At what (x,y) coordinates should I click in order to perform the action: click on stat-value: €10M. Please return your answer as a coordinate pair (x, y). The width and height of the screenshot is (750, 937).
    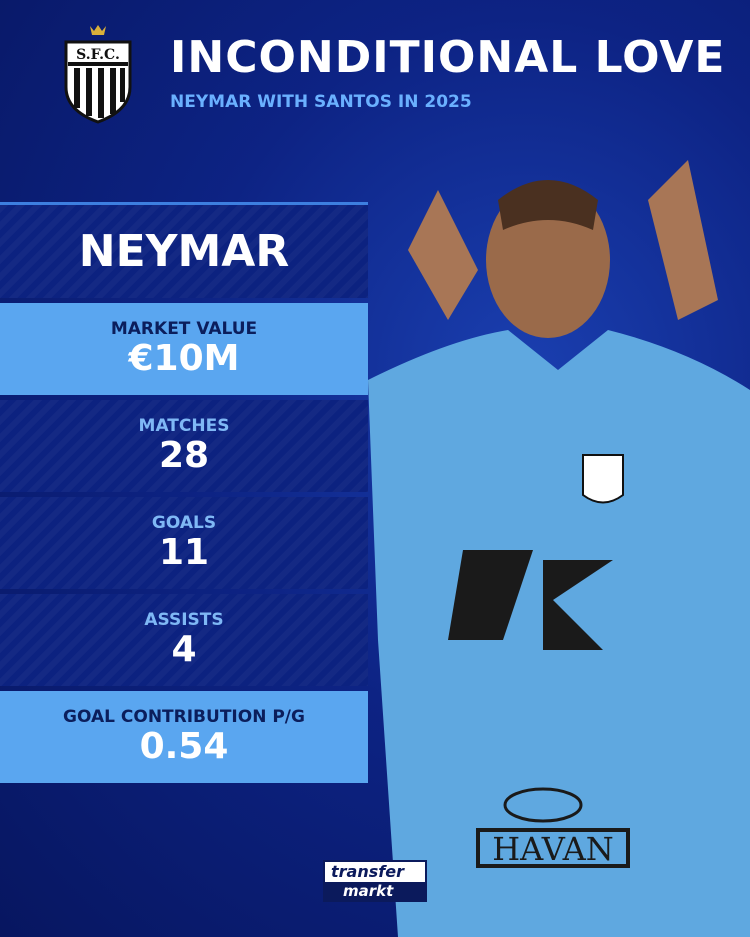
    Looking at the image, I should click on (184, 359).